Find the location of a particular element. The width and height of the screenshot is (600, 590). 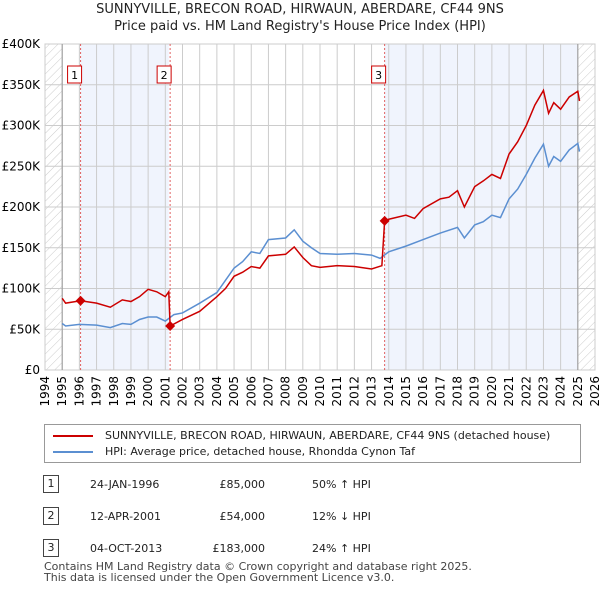

x-tick-label: 2010 is located at coordinates (320, 391).